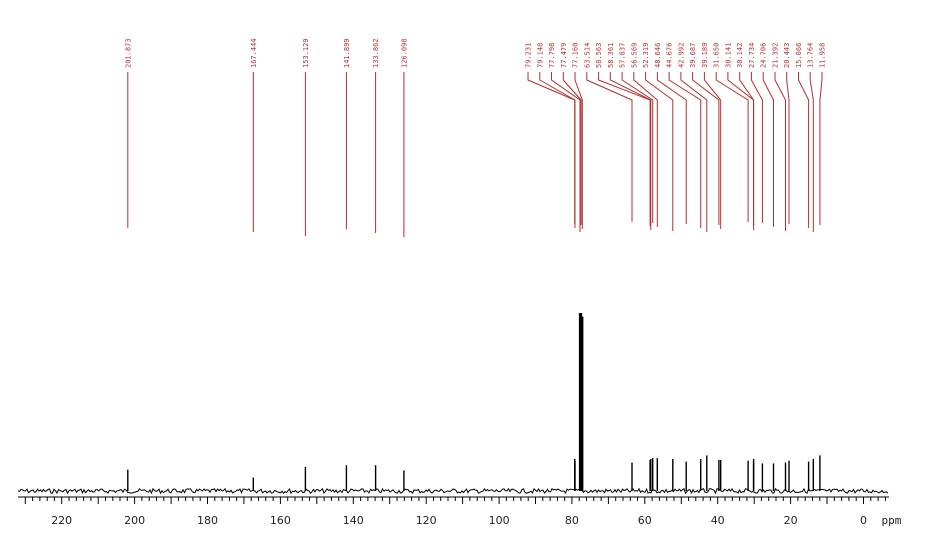 The width and height of the screenshot is (942, 558). What do you see at coordinates (611, 55) in the screenshot?
I see `peak-label-13: 58.361` at bounding box center [611, 55].